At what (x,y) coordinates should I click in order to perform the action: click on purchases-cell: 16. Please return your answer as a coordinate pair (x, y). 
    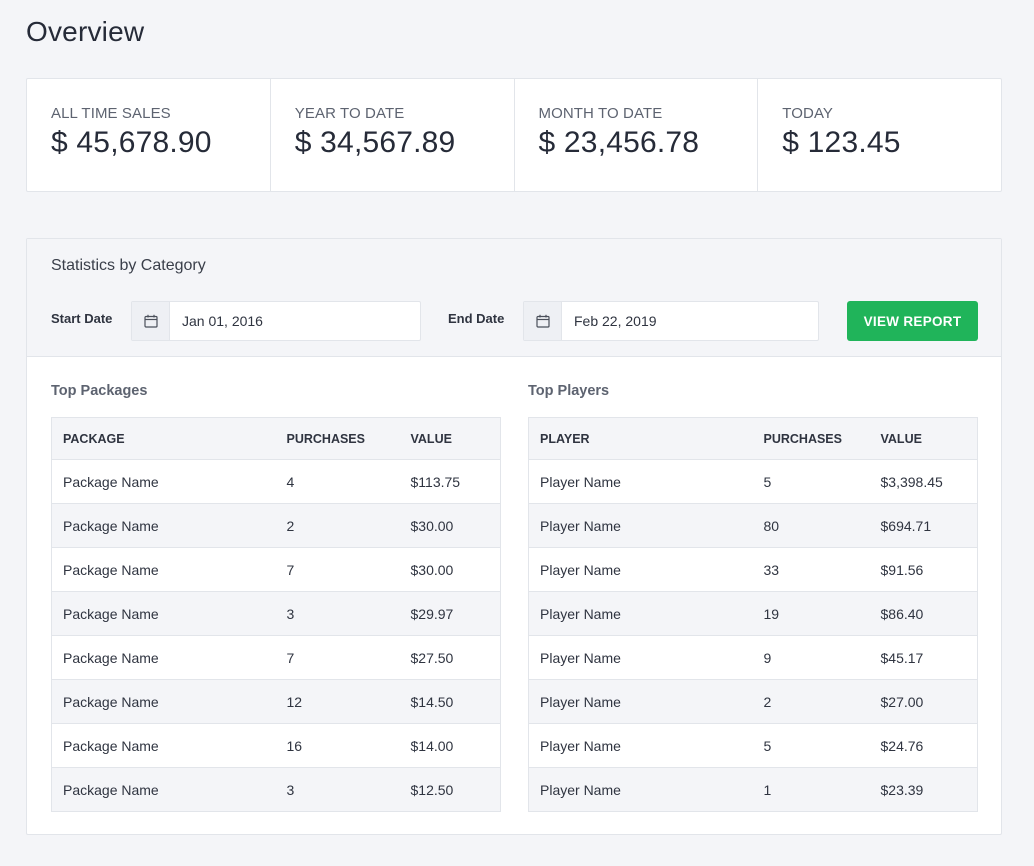
    Looking at the image, I should click on (337, 745).